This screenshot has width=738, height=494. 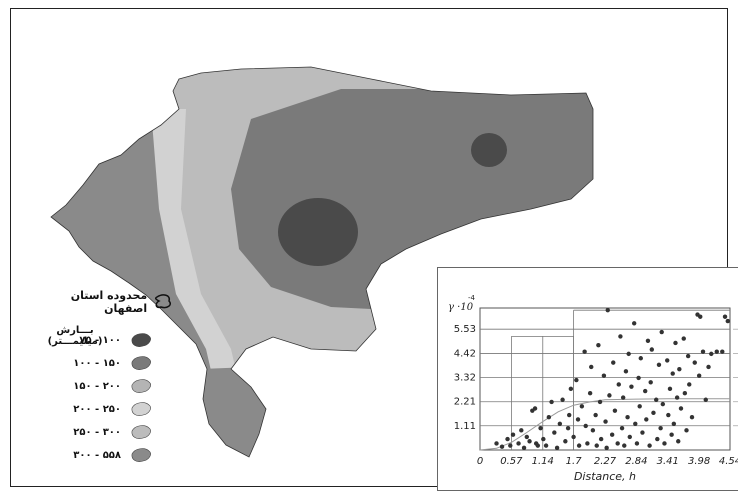 I want to click on x-tick-label: 4.54, so click(x=728, y=461).